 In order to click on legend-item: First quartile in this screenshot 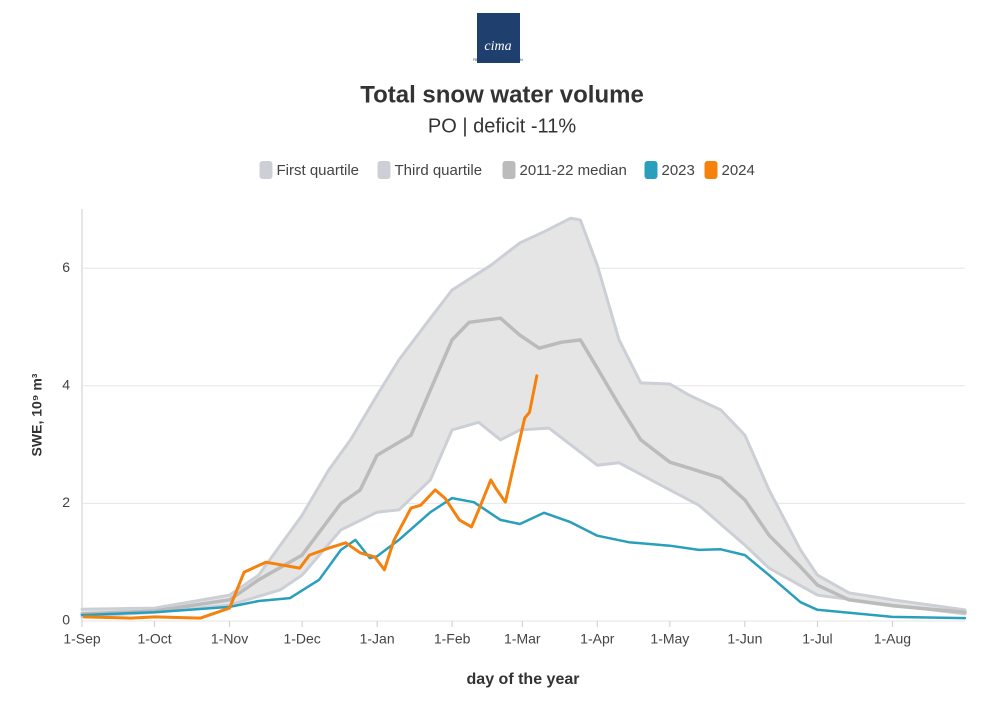, I will do `click(309, 170)`.